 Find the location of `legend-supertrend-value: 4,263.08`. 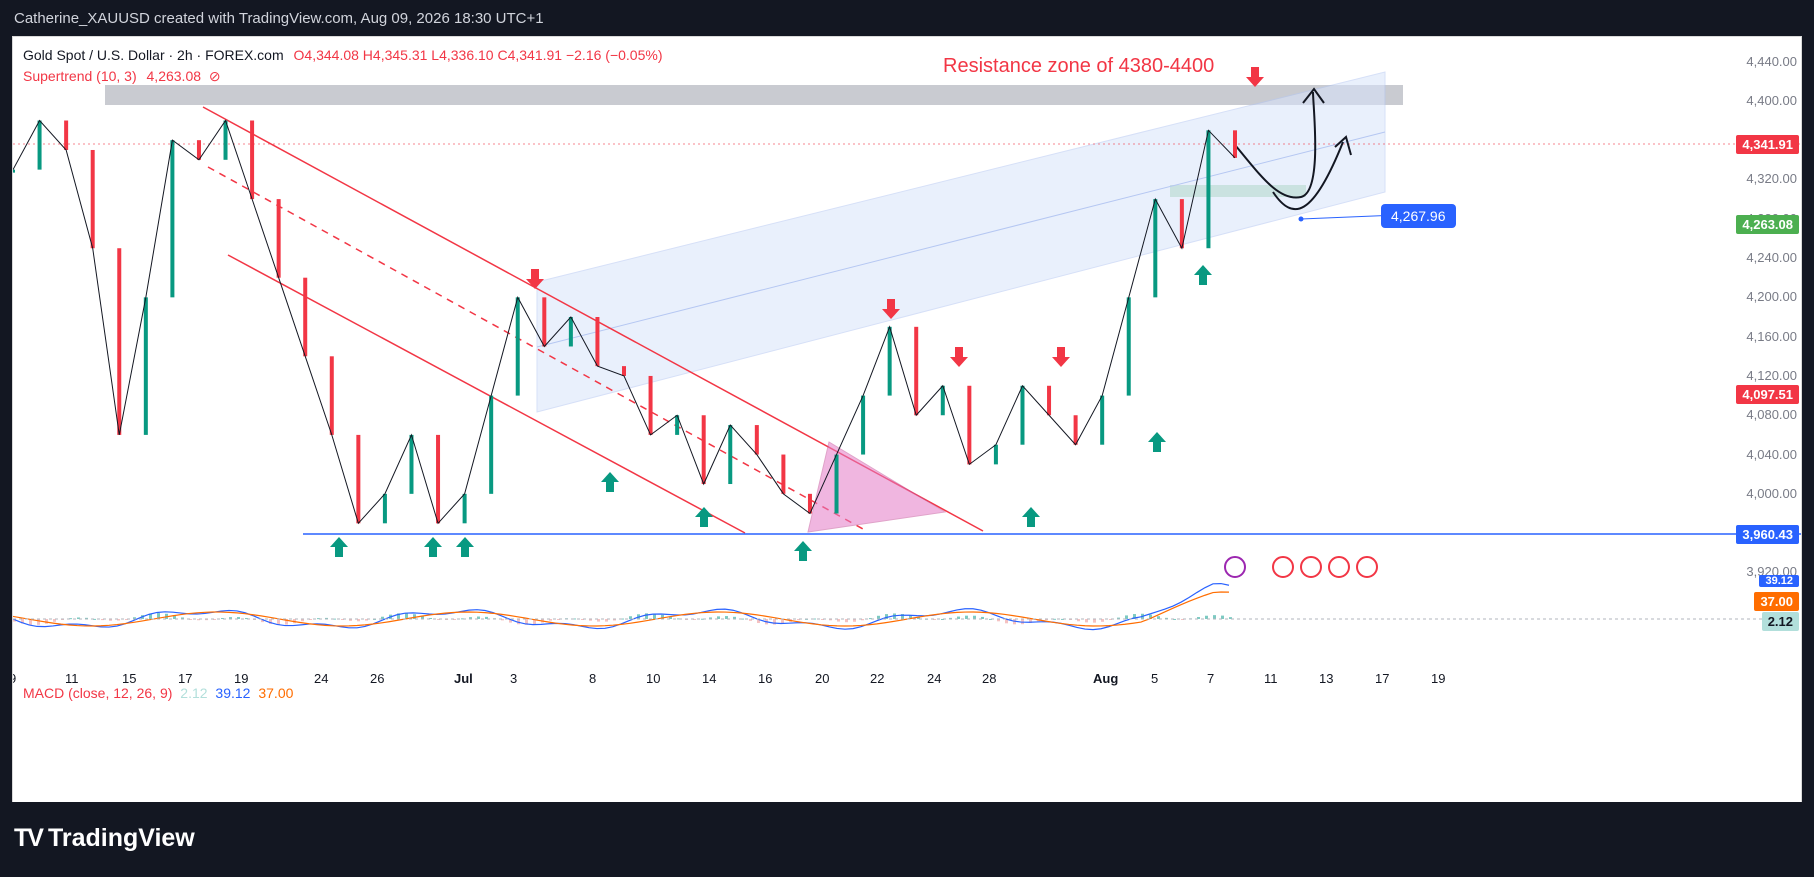

legend-supertrend-value: 4,263.08 is located at coordinates (174, 76).